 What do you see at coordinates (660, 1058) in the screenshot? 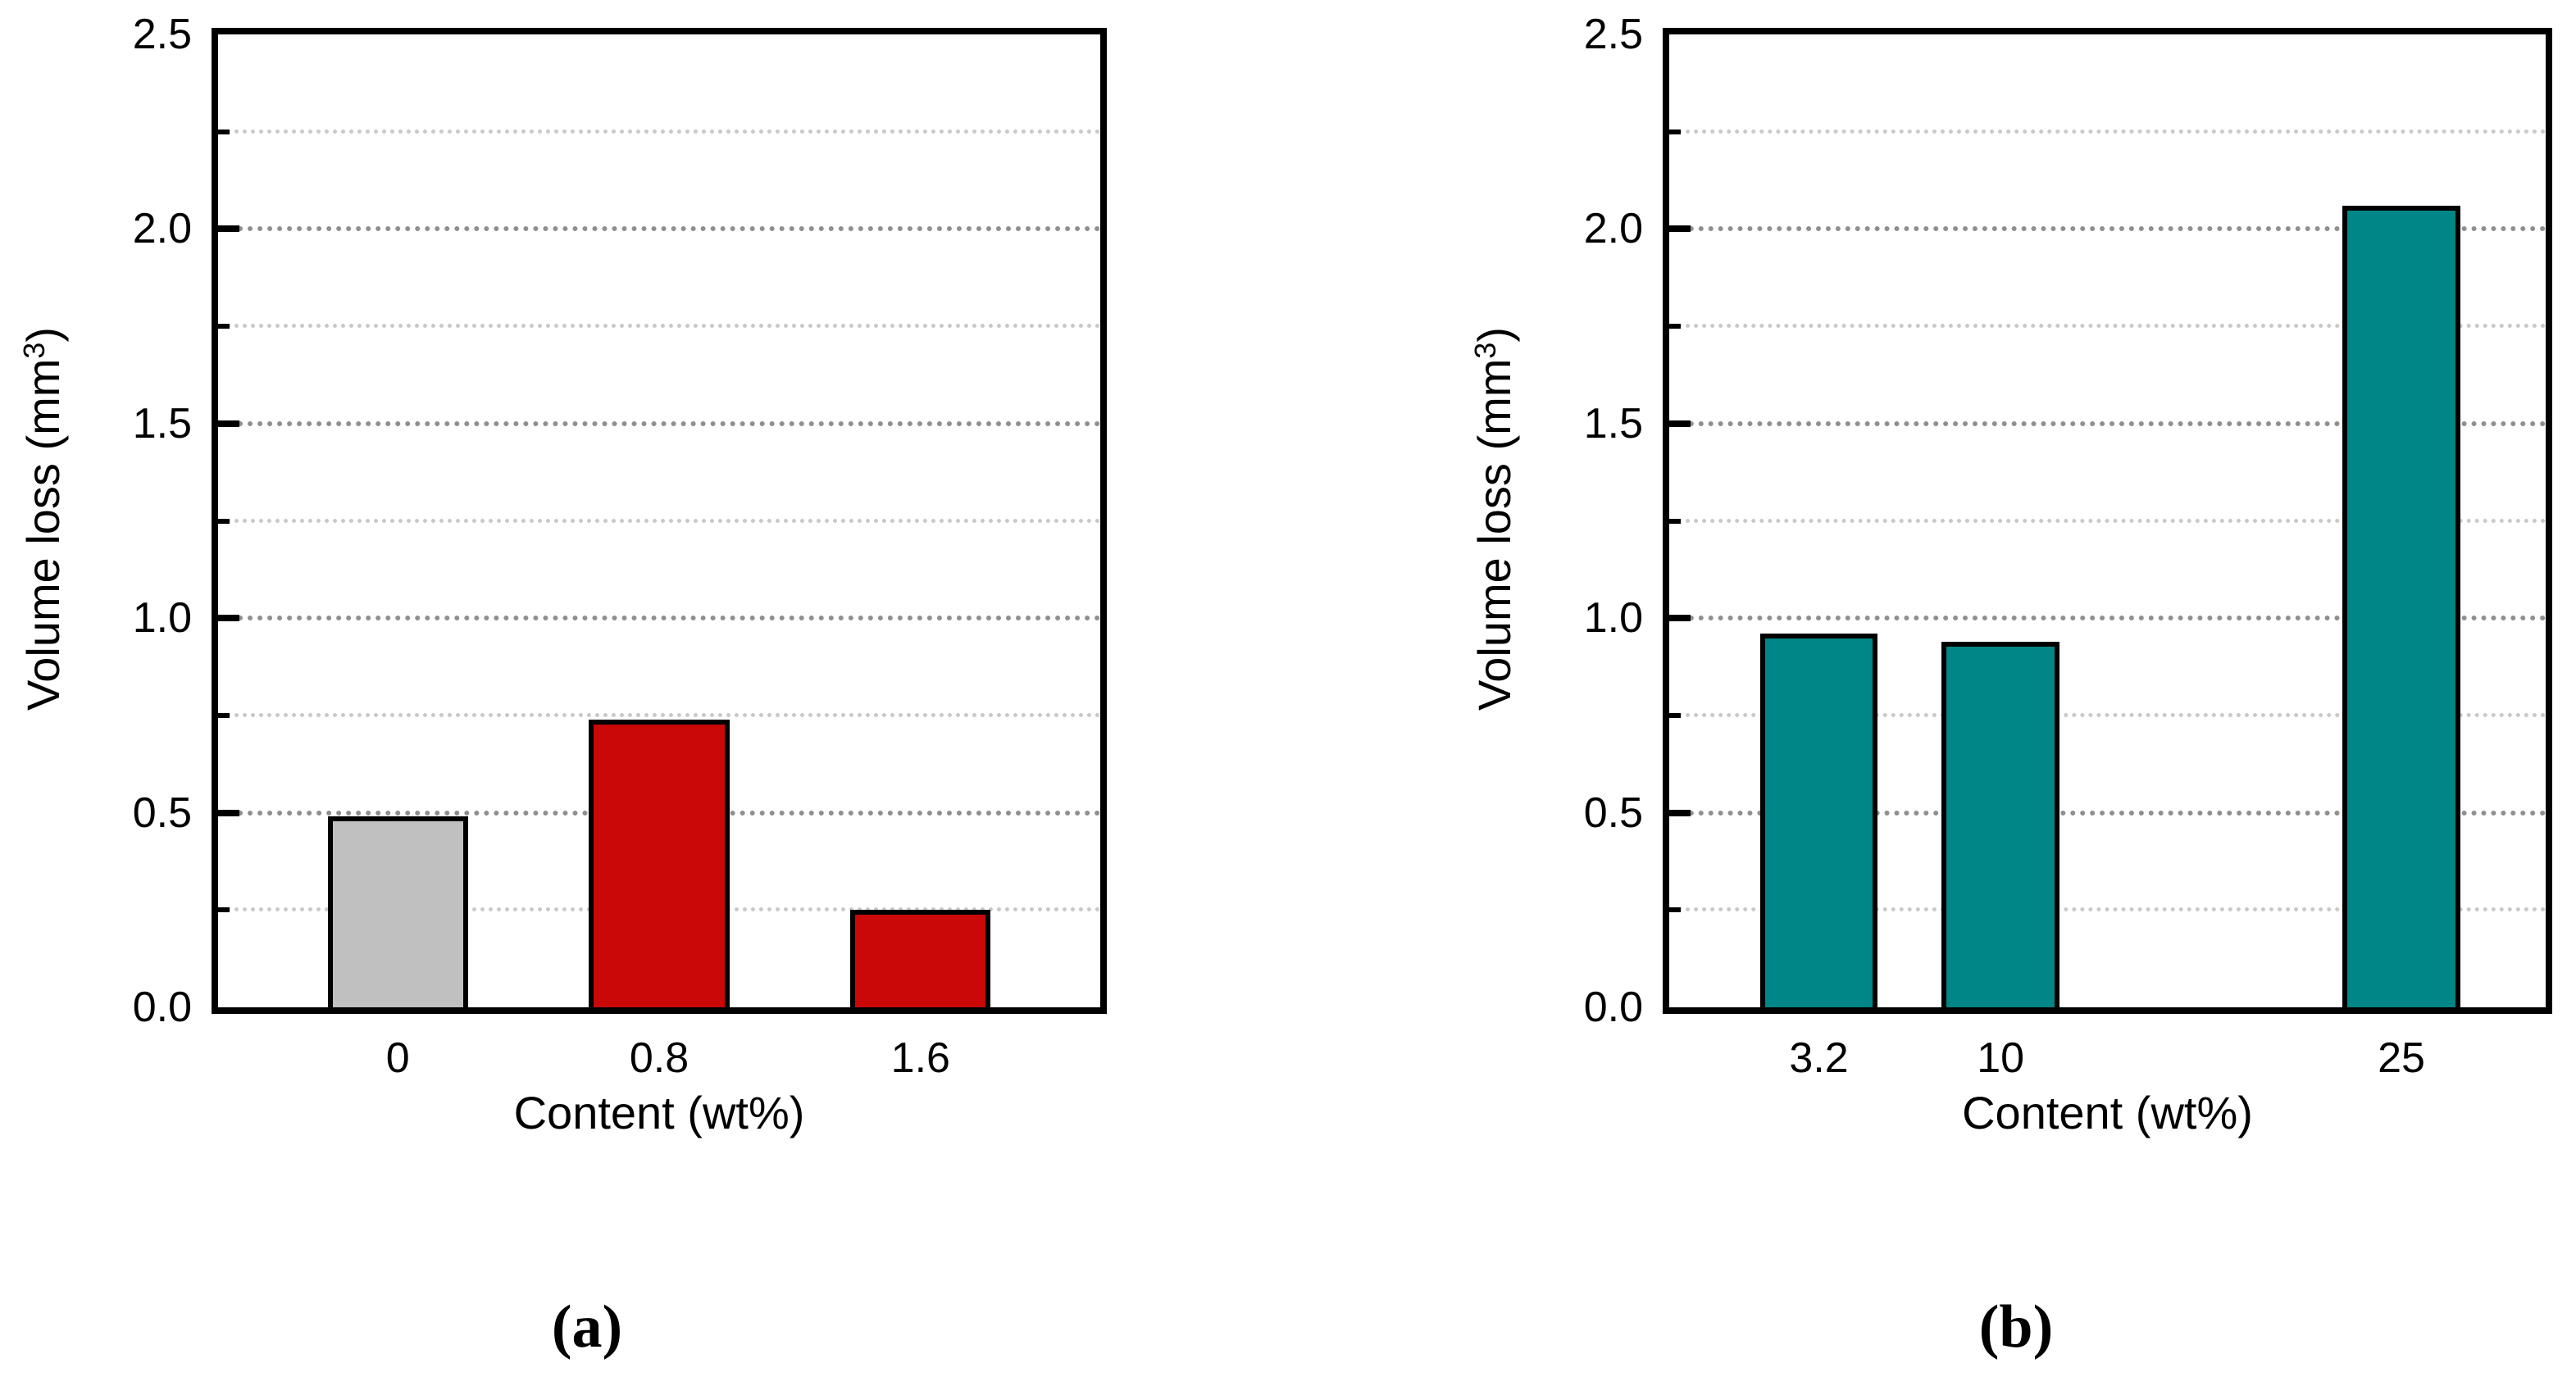
I see `x-tick-label: 0.8` at bounding box center [660, 1058].